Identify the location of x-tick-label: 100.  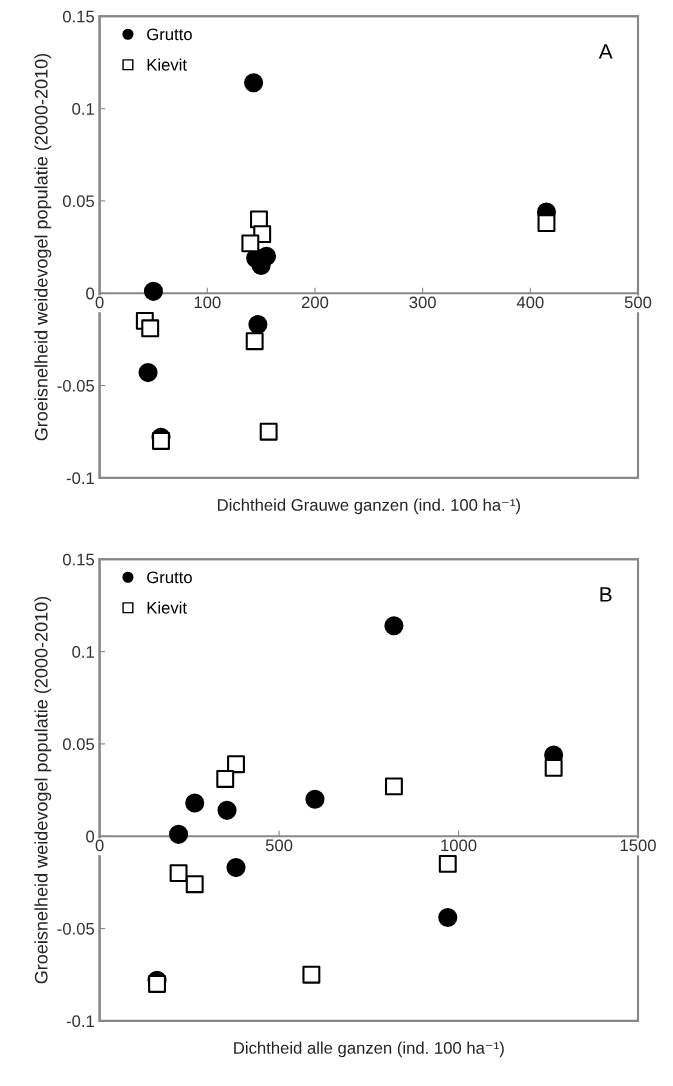
(207, 302).